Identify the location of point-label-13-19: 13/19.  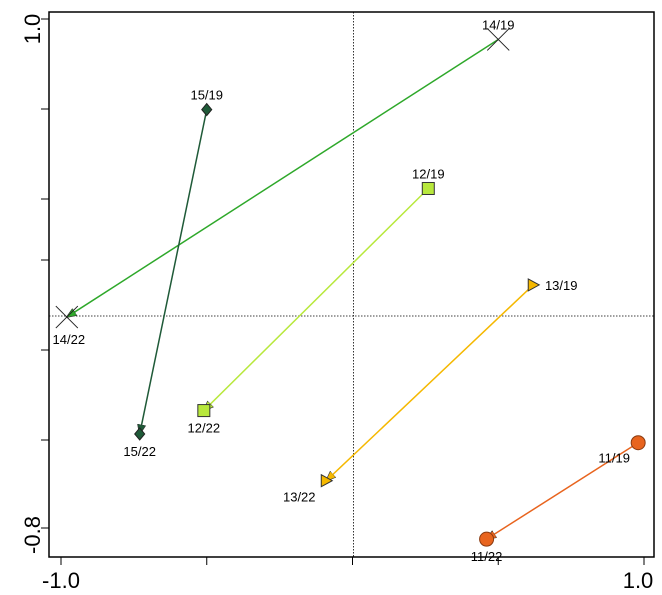
(561, 285).